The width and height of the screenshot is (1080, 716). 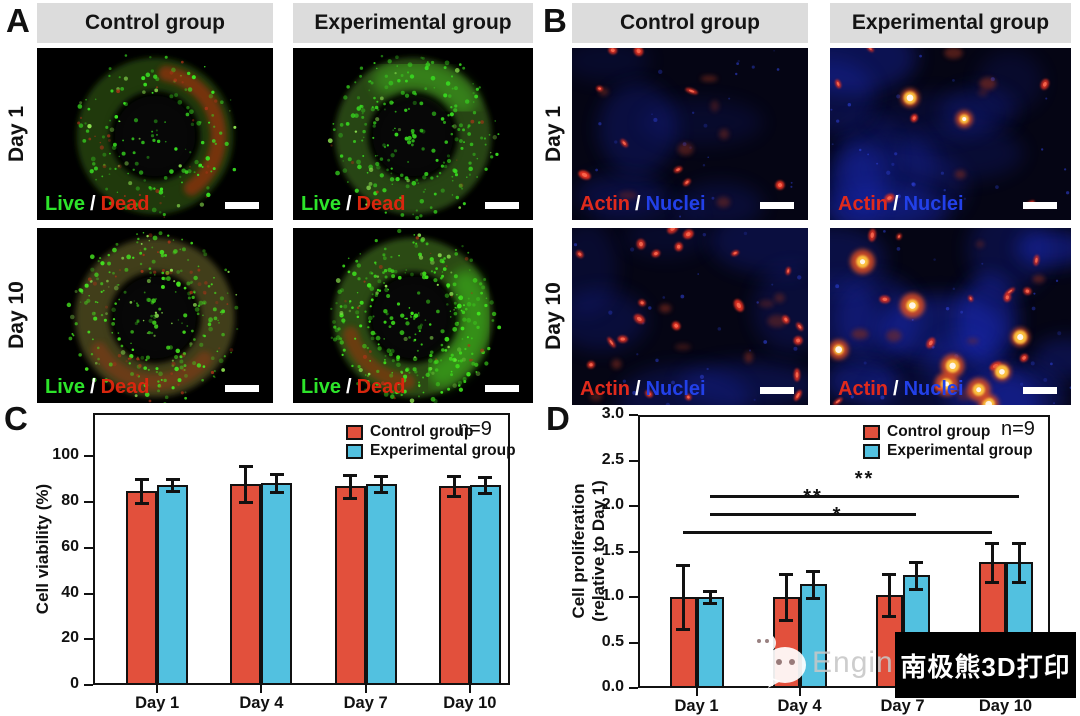 What do you see at coordinates (553, 134) in the screenshot?
I see `panel-b-row-label-day1: Day 1` at bounding box center [553, 134].